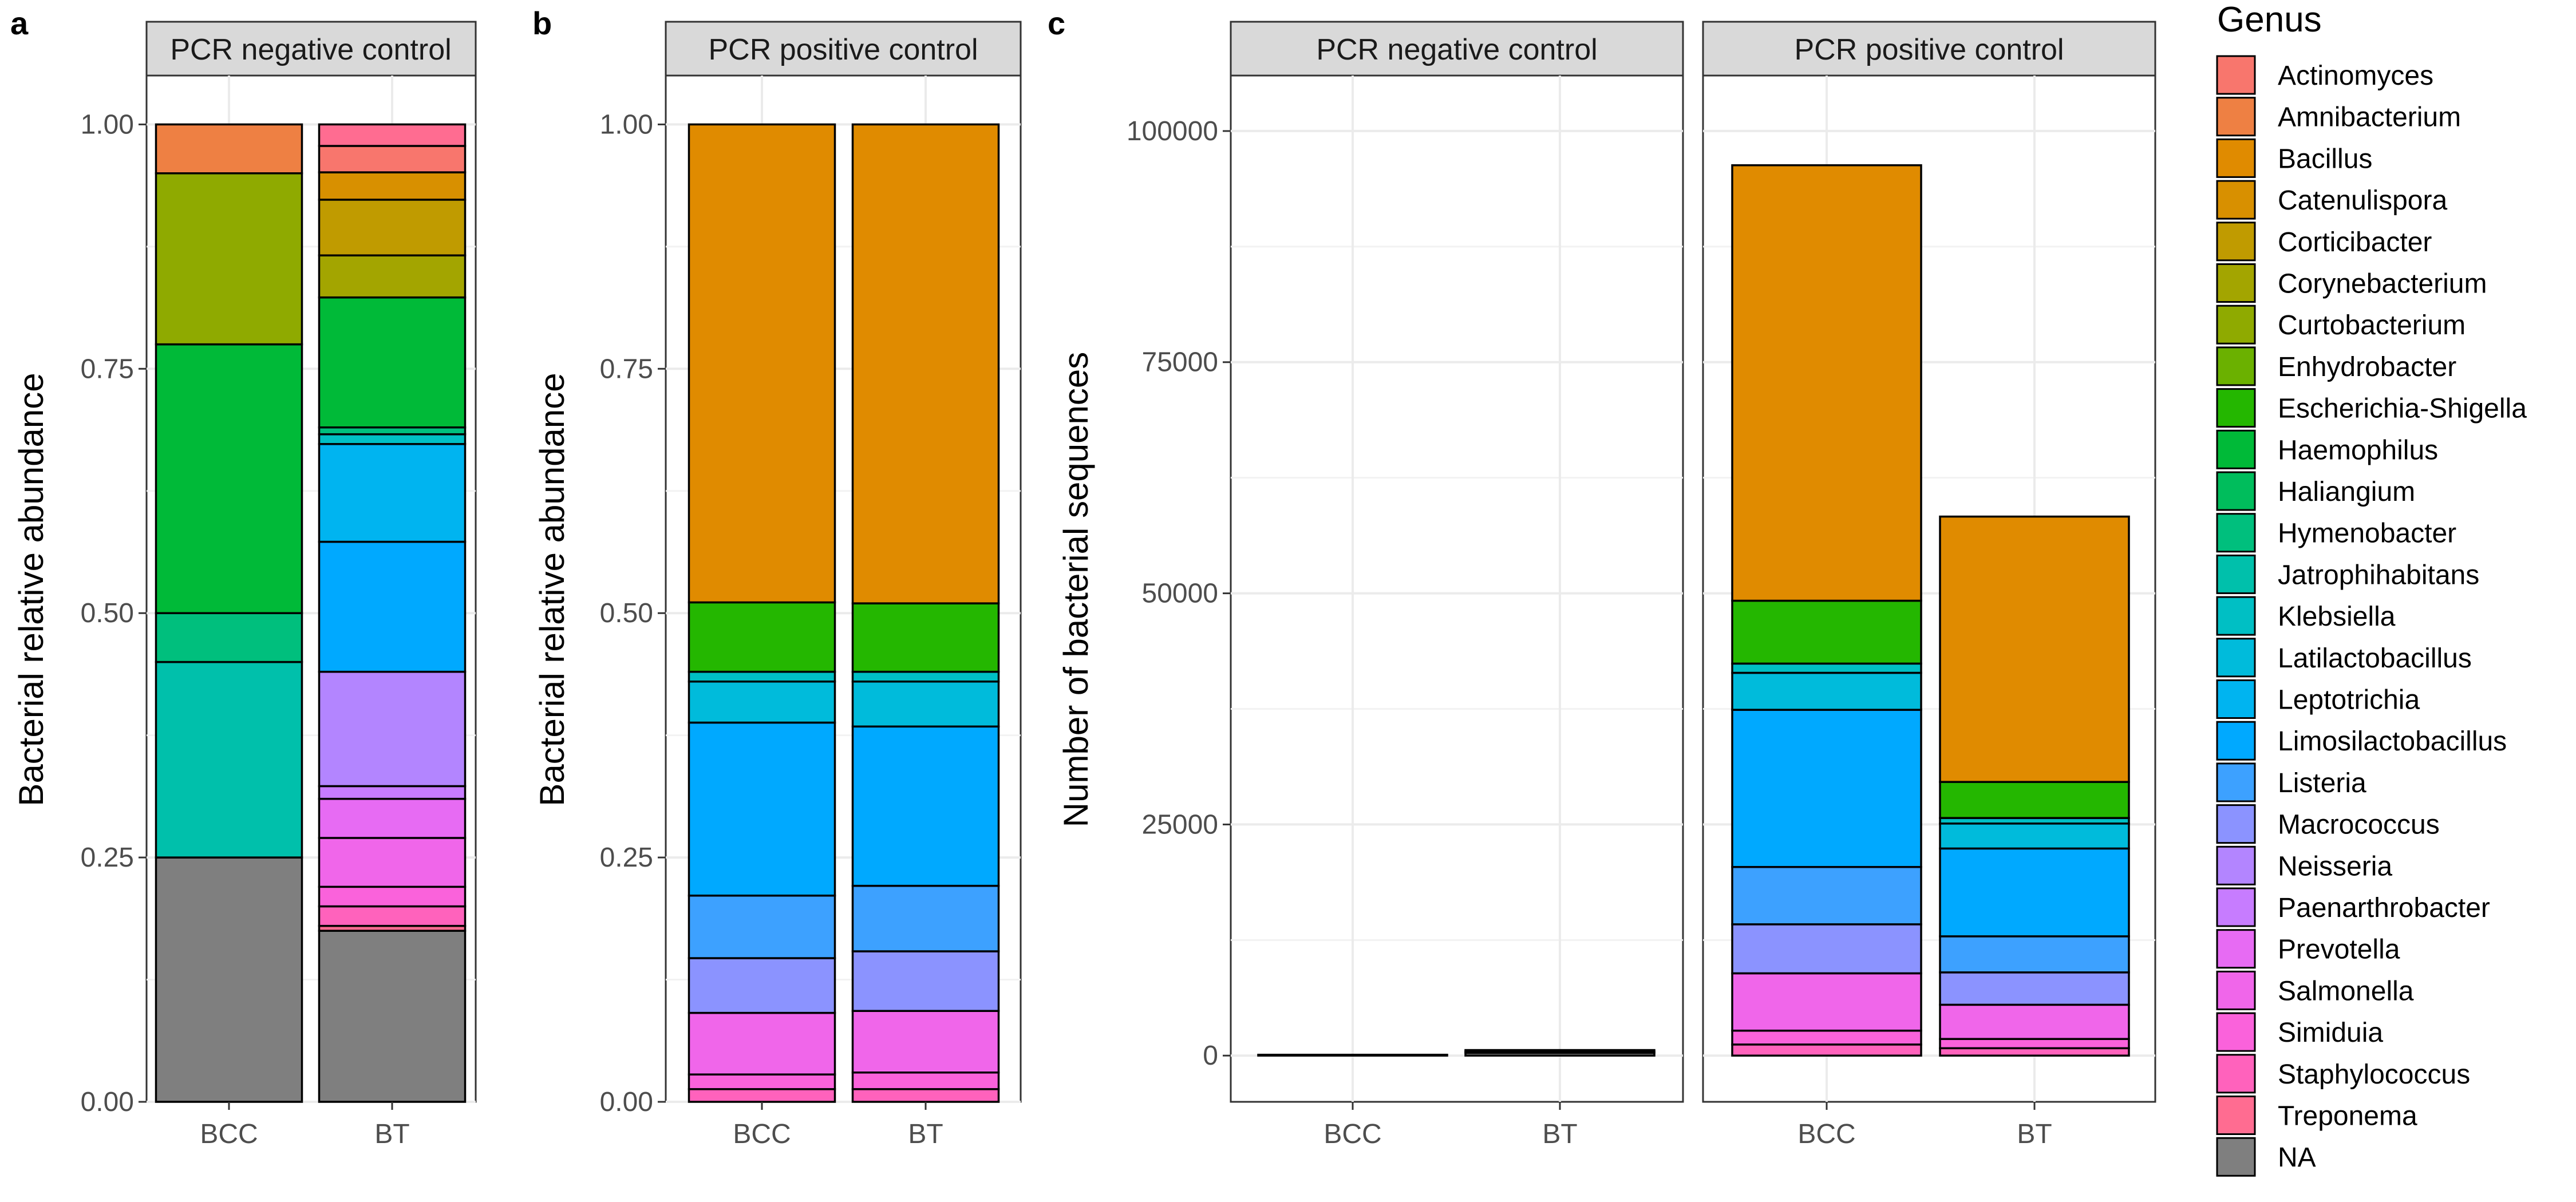 This screenshot has width=2576, height=1202. Describe the element at coordinates (1826, 691) in the screenshot. I see `bar-segment-bcc-latilactobacillus` at that location.